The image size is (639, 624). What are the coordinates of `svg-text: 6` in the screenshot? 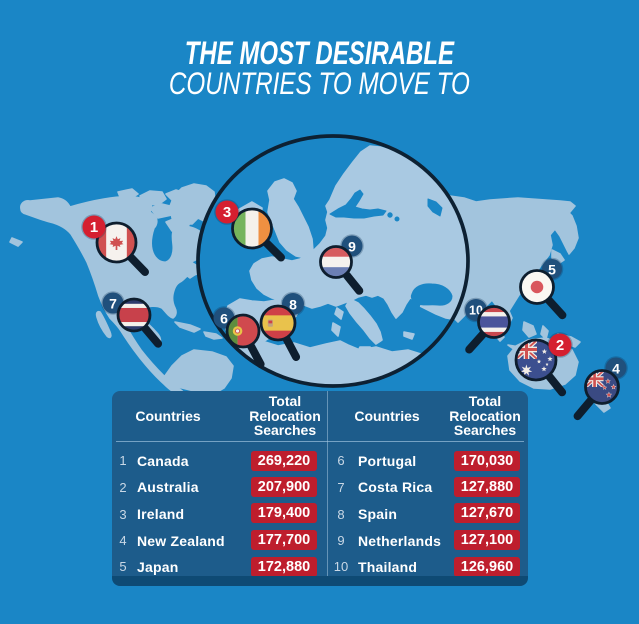 It's located at (224, 319).